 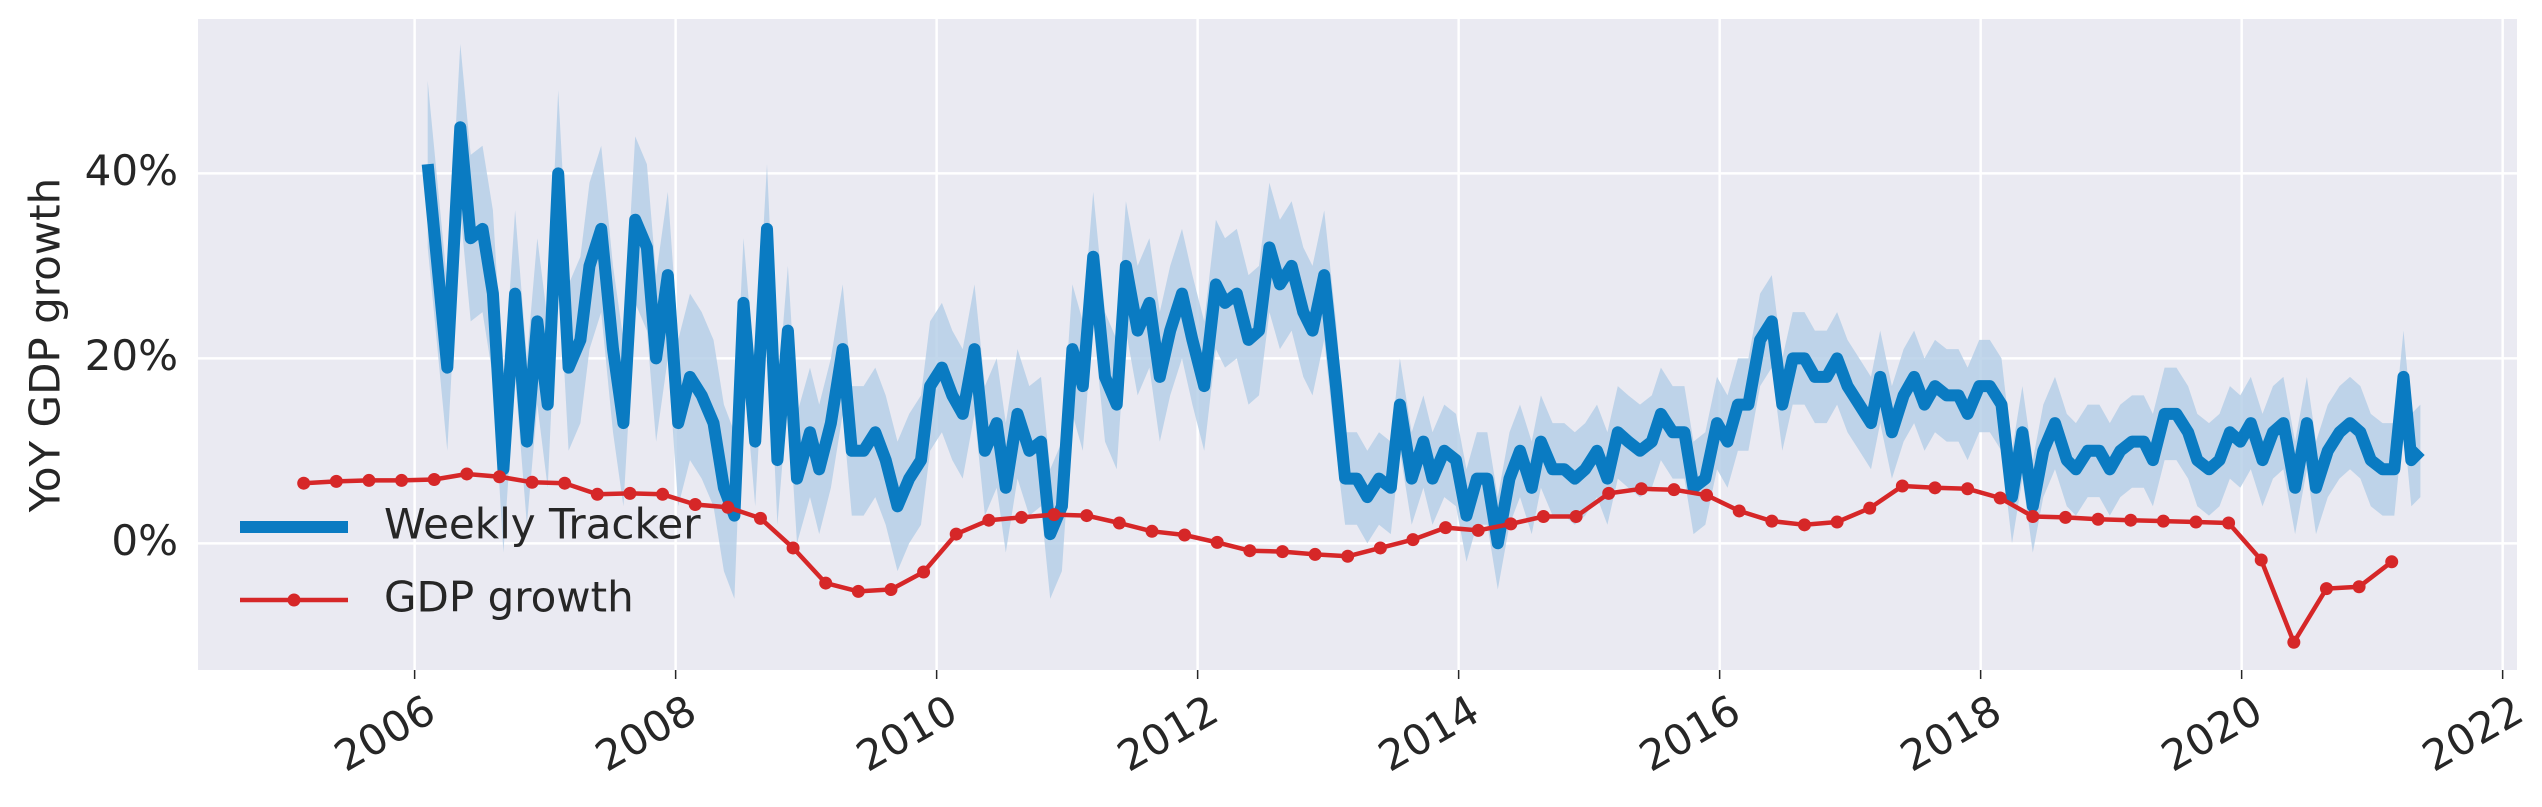 I want to click on legend-label: Weekly Tracker, so click(x=542, y=524).